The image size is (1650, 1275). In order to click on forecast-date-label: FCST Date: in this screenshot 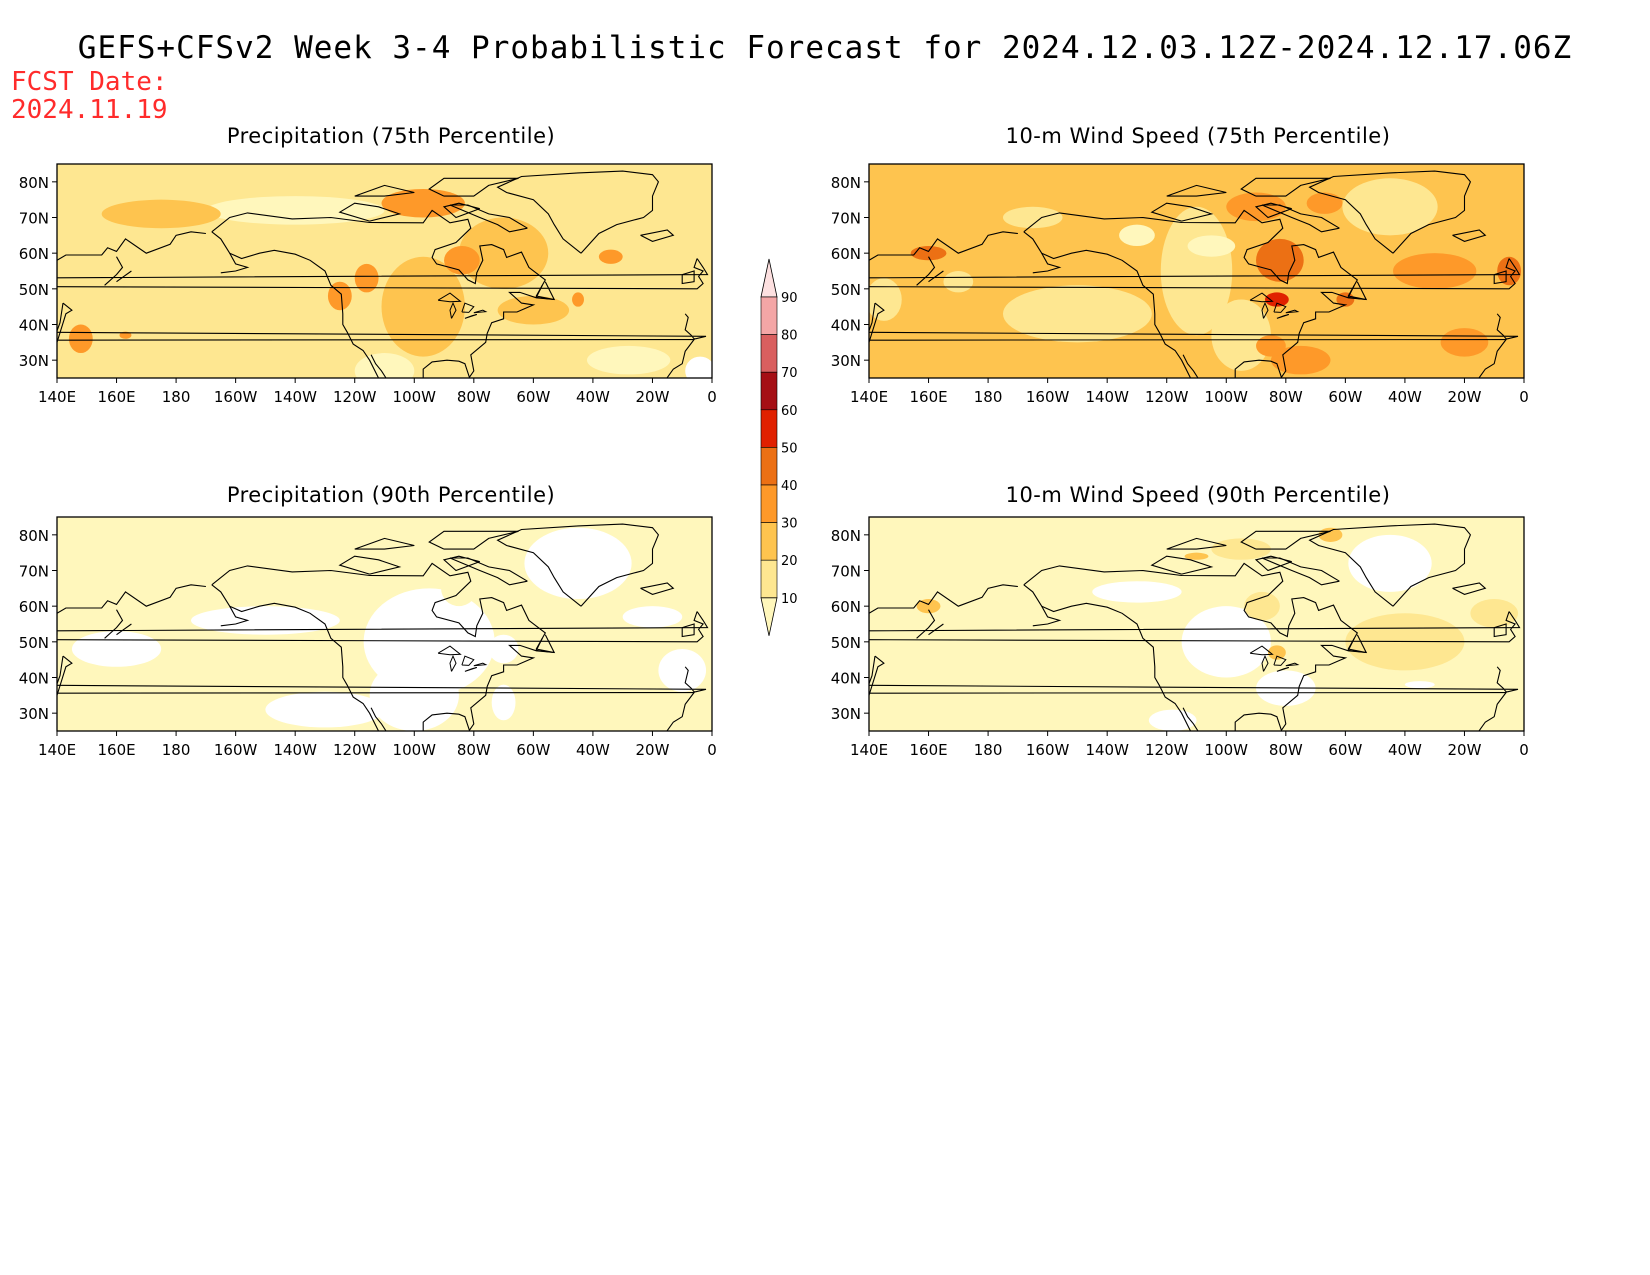, I will do `click(89, 82)`.